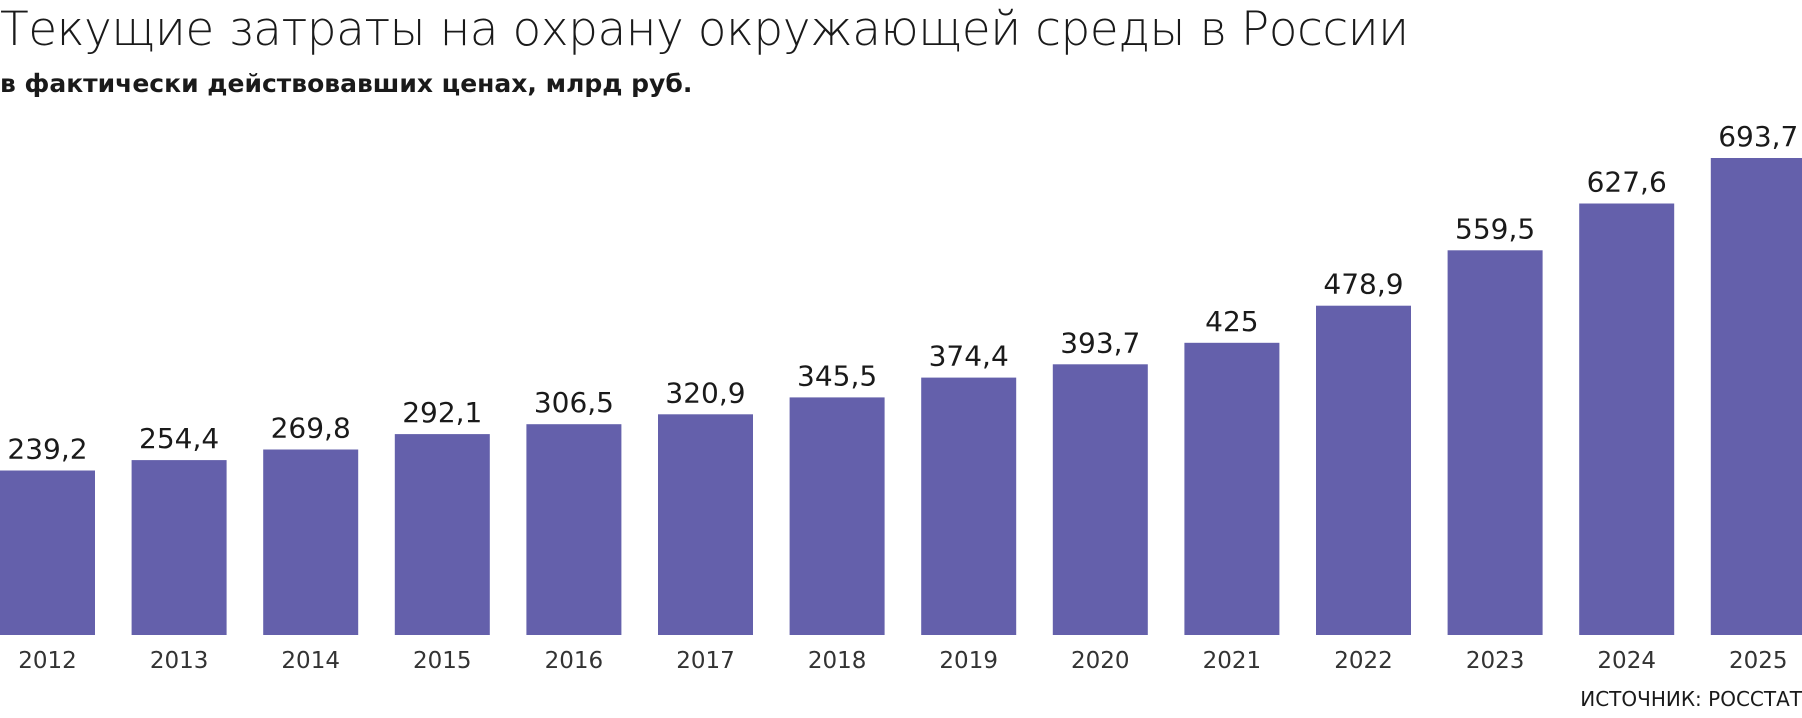 The height and width of the screenshot is (718, 1802). Describe the element at coordinates (574, 529) in the screenshot. I see `bar-2016` at that location.